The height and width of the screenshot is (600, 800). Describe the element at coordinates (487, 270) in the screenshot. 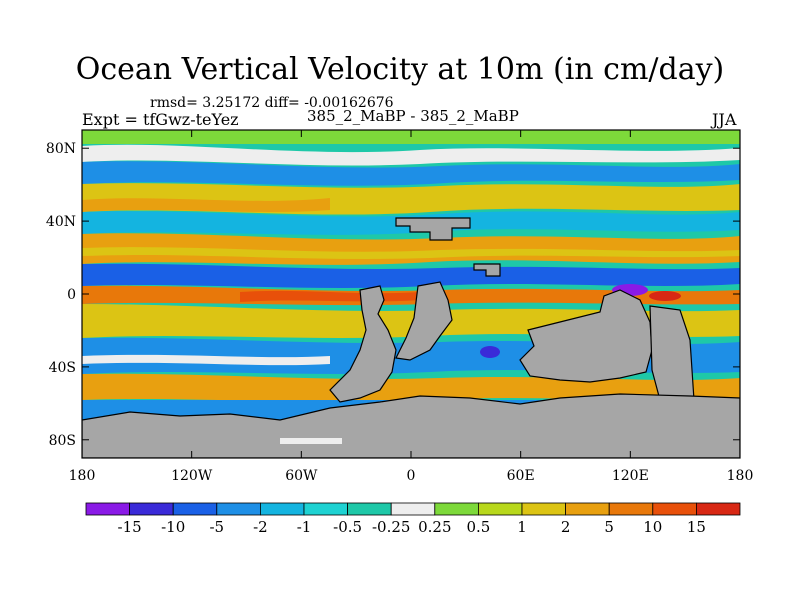

I see `land-arabia` at that location.